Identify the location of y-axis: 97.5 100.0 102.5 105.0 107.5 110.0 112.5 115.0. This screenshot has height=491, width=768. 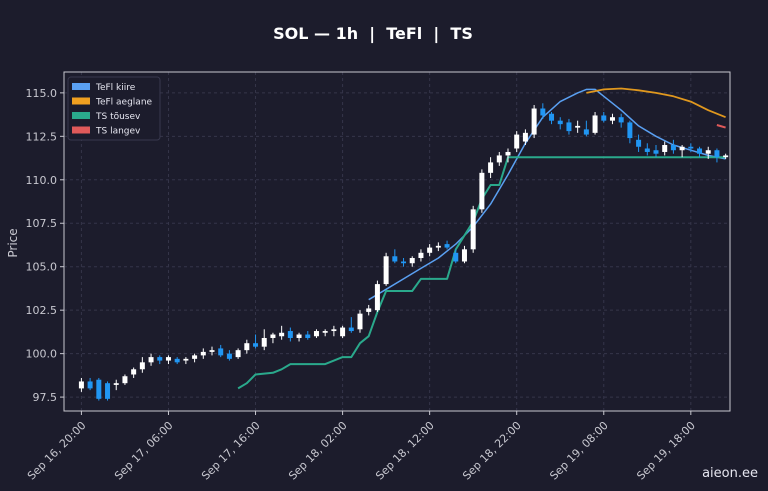
(45, 245).